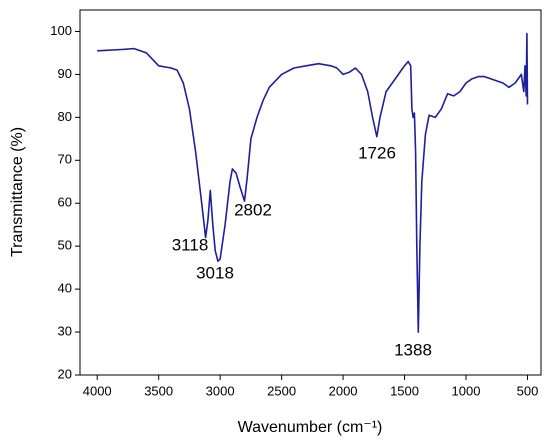  What do you see at coordinates (65, 245) in the screenshot?
I see `y-tick-label: 50` at bounding box center [65, 245].